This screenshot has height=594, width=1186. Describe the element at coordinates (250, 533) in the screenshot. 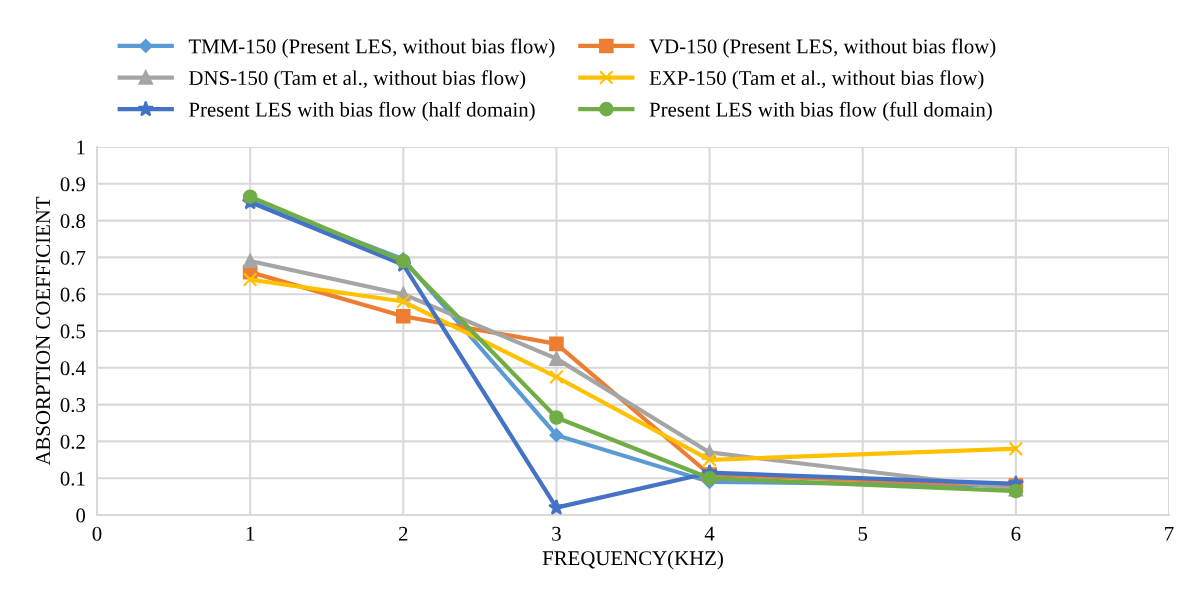

I see `x-tick-label: 1` at that location.